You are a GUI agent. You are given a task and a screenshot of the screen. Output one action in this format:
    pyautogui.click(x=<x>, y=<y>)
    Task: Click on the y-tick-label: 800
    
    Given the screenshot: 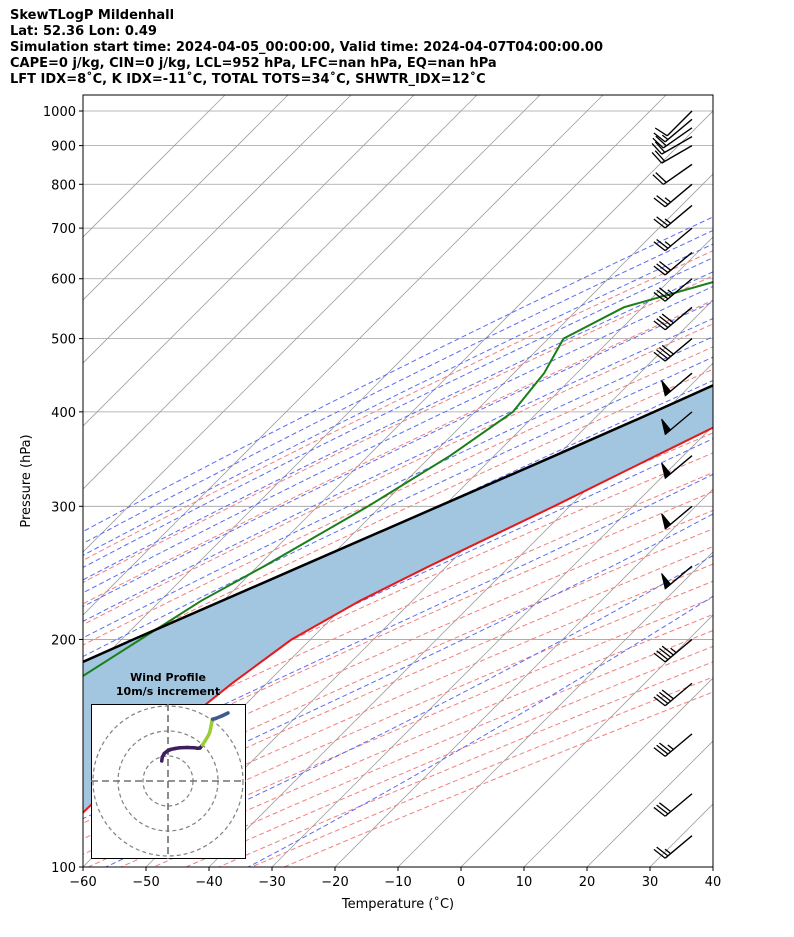 What is the action you would take?
    pyautogui.click(x=63, y=185)
    